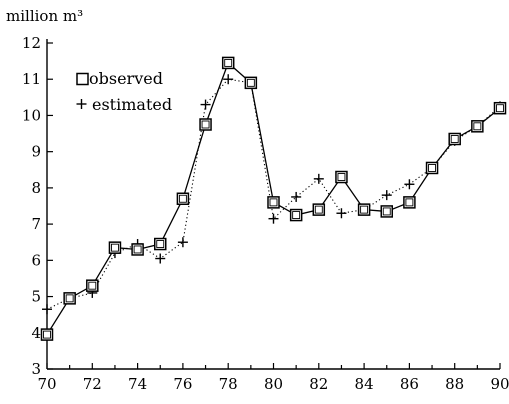  Describe the element at coordinates (36, 333) in the screenshot. I see `y-tick-label: 4` at that location.